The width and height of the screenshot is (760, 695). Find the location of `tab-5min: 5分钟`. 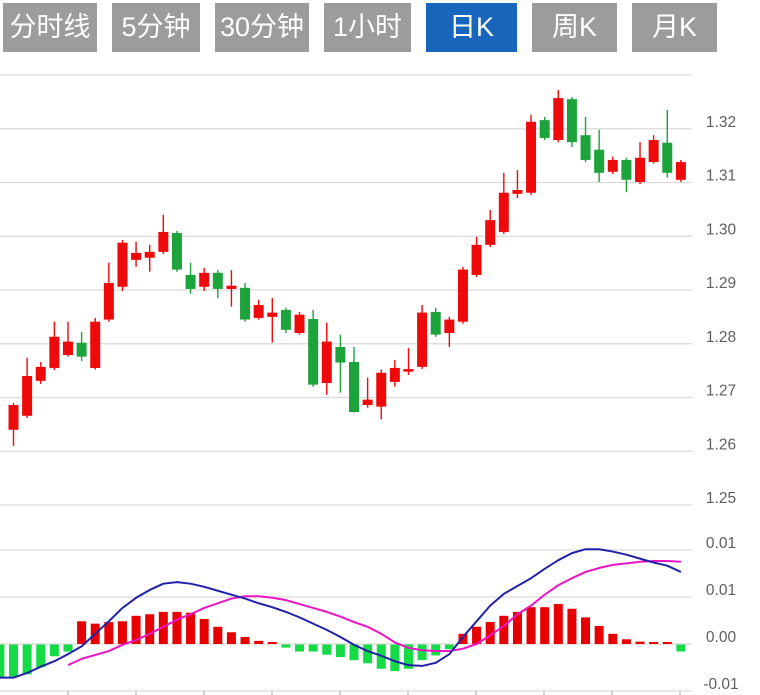

tab-5min: 5分钟 is located at coordinates (156, 27).